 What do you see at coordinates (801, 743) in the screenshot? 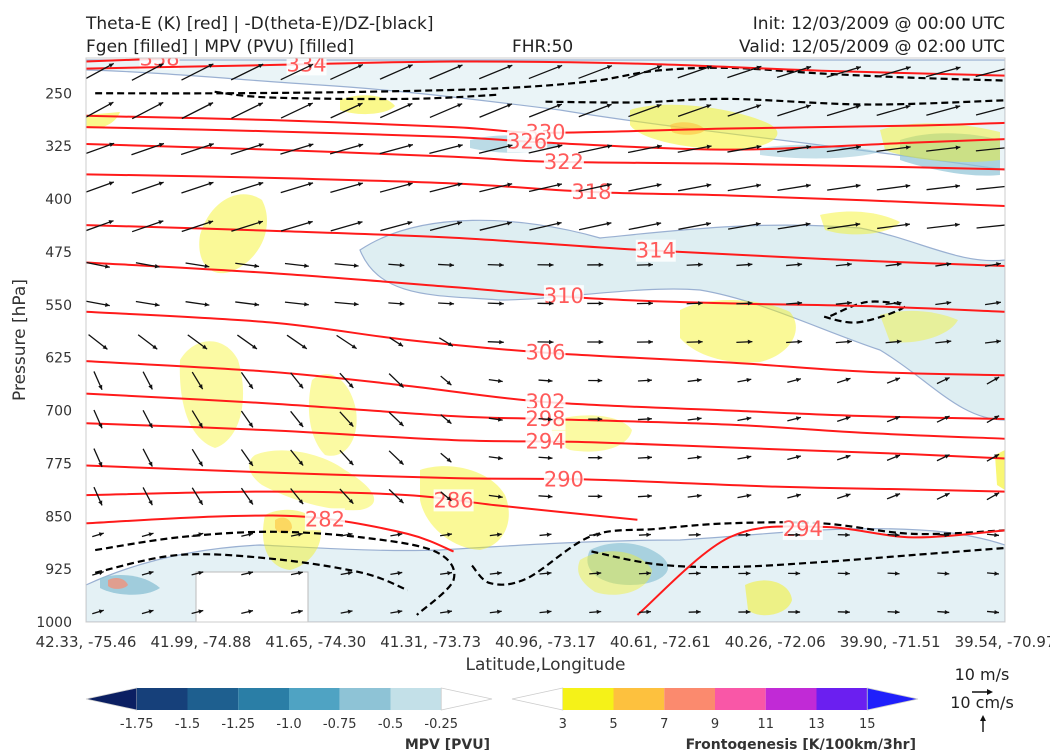
I see `fgen-colorbar-label: Frontogenesis [K/100km/3hr]` at bounding box center [801, 743].